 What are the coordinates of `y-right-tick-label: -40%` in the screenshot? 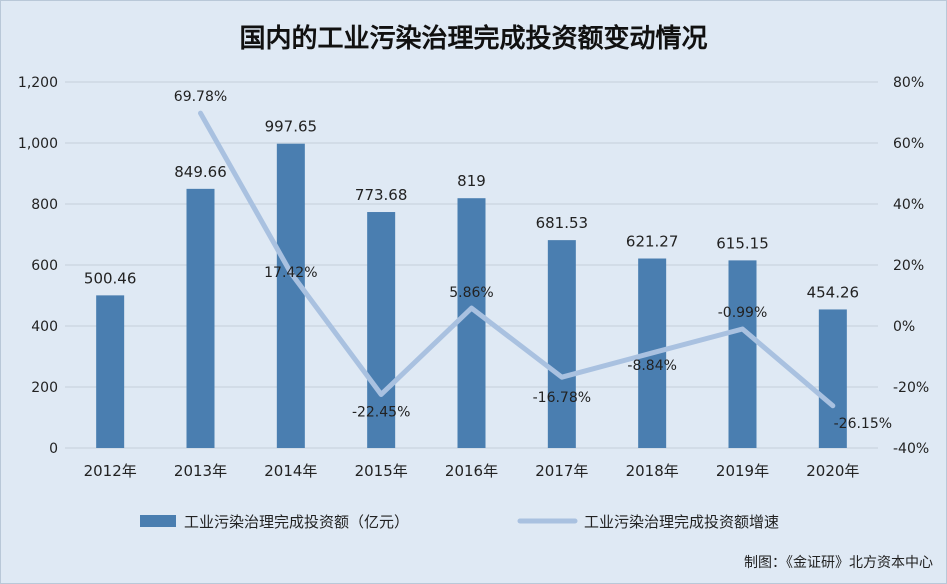 It's located at (911, 449).